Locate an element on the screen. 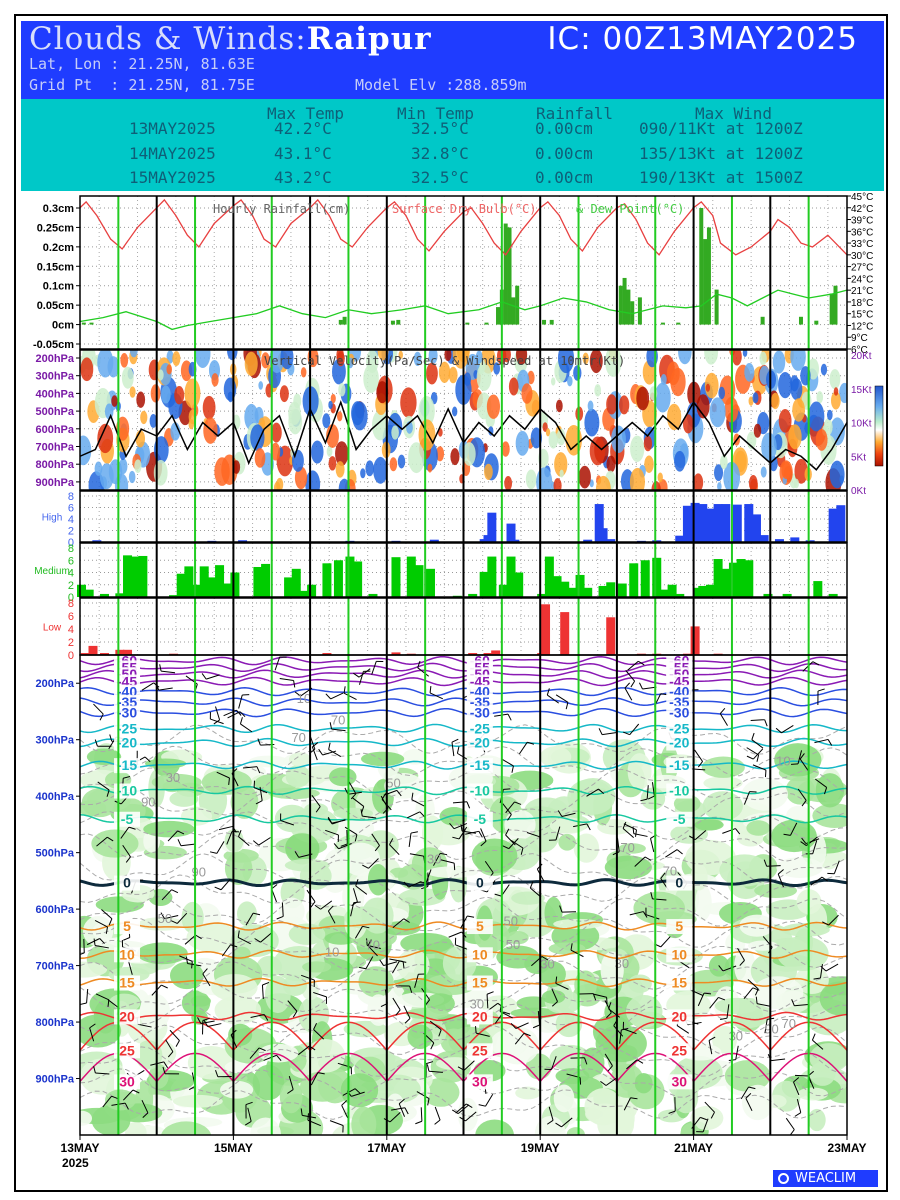 This screenshot has height=1200, width=900. humidity-label: 70 is located at coordinates (788, 1023).